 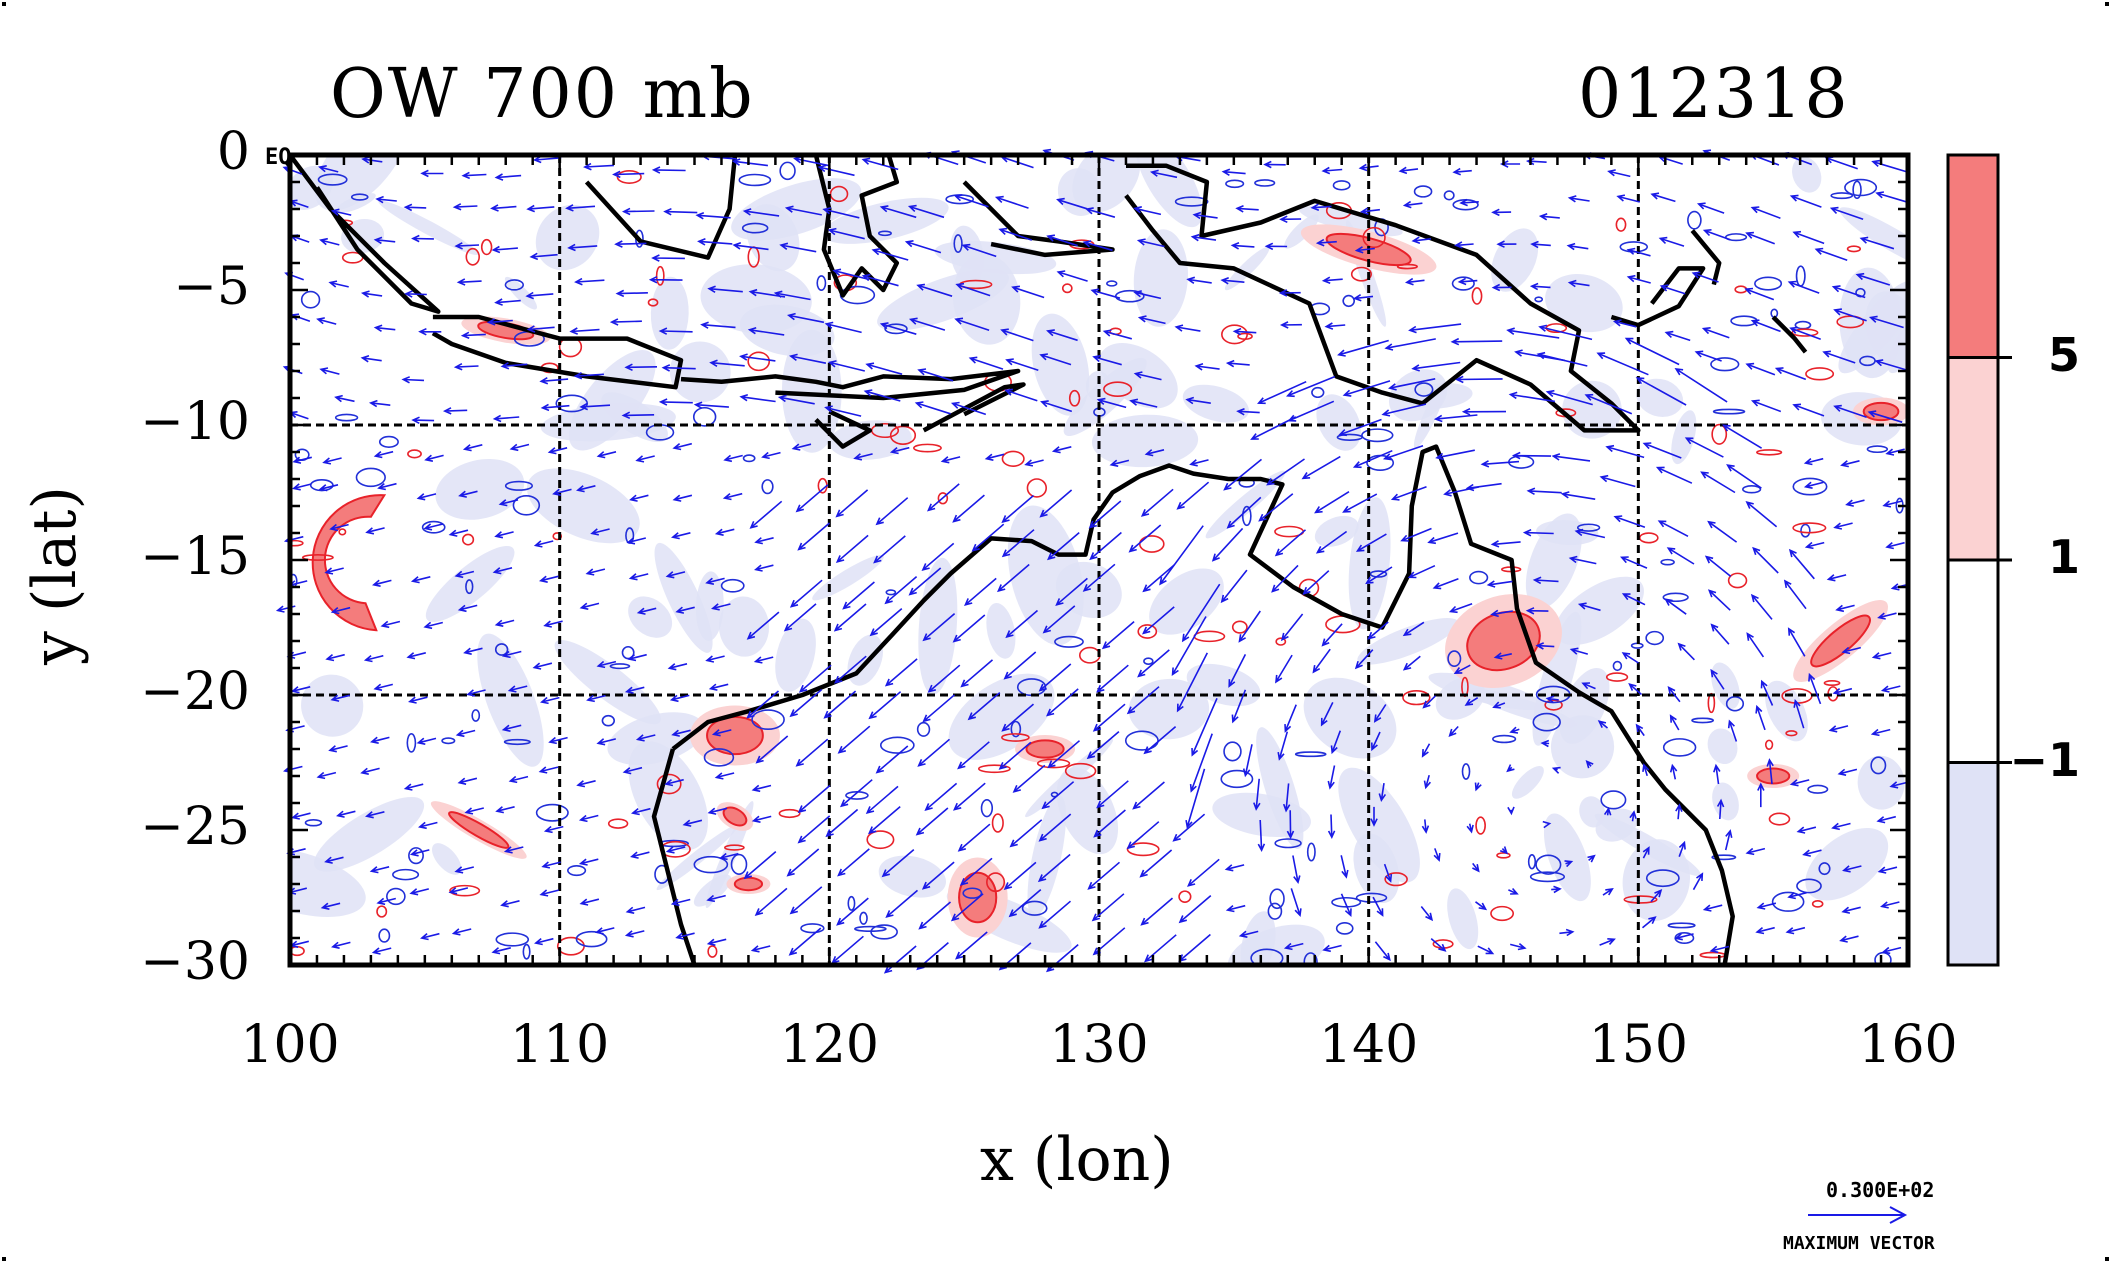 What do you see at coordinates (974, 407) in the screenshot?
I see `coastline` at bounding box center [974, 407].